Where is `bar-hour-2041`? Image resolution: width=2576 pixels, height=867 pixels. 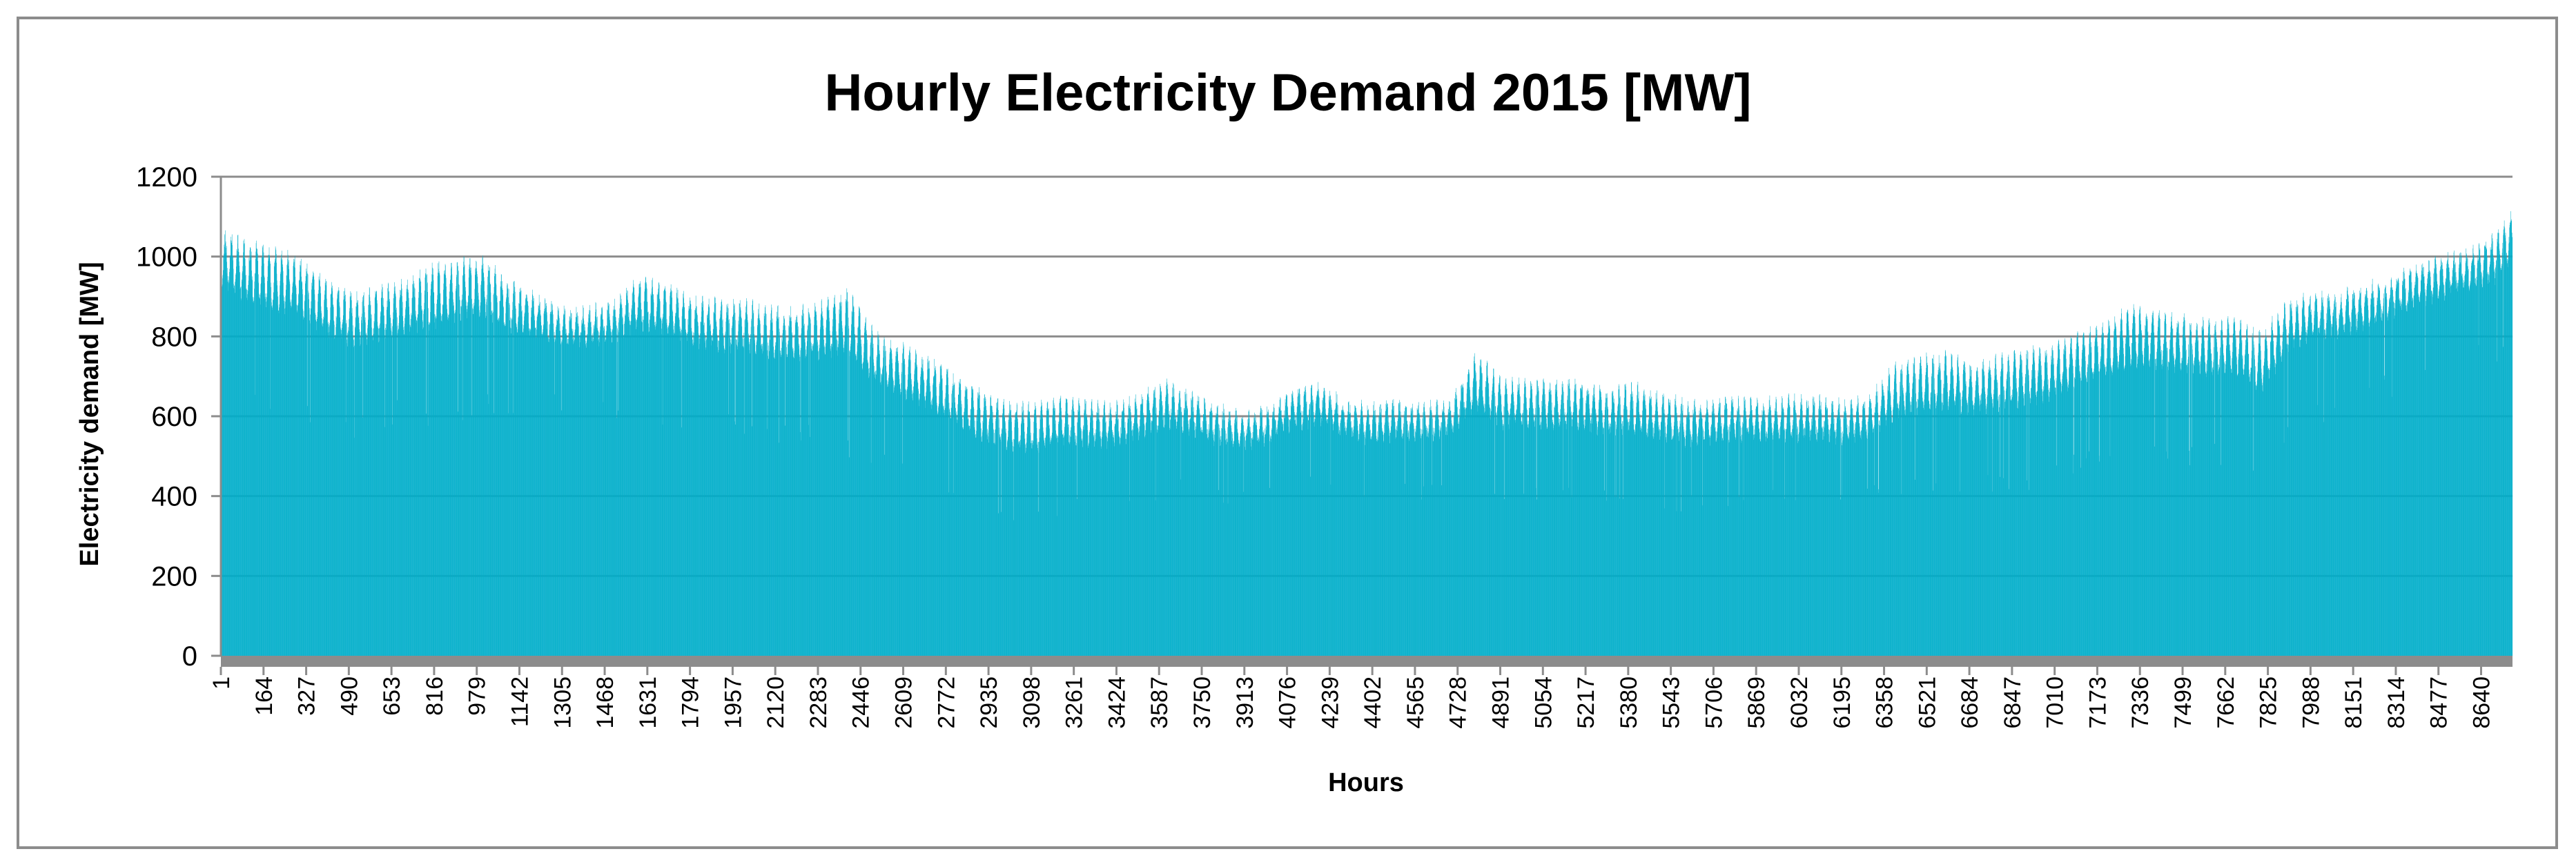
bar-hour-2041 is located at coordinates (754, 500).